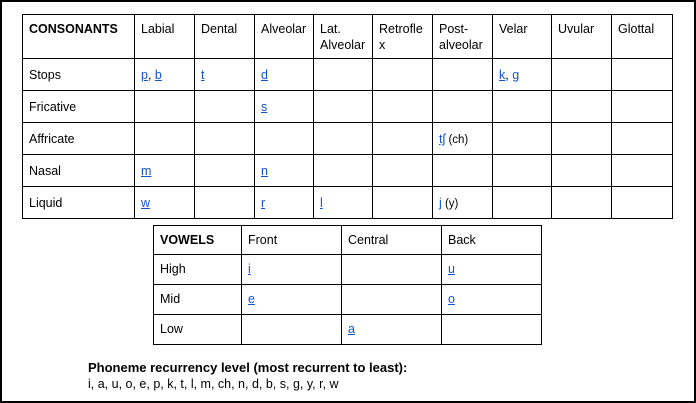 This screenshot has height=403, width=696. Describe the element at coordinates (187, 240) in the screenshot. I see `header-label: VOWELS` at that location.